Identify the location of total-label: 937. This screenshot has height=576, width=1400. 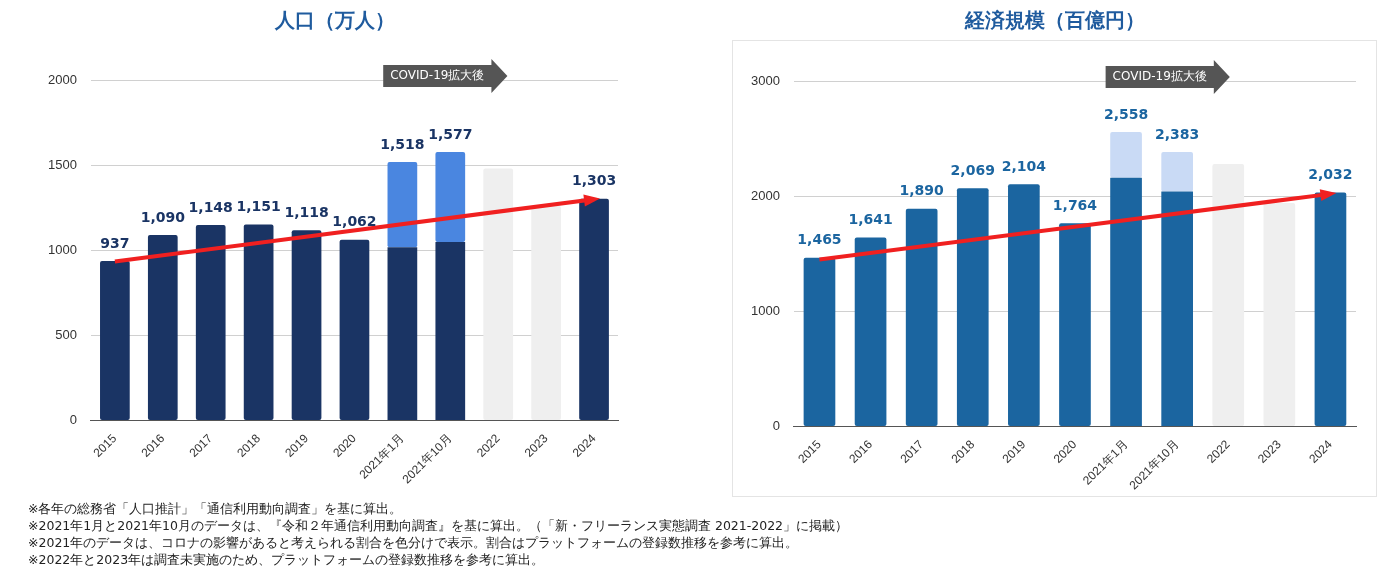
(115, 242).